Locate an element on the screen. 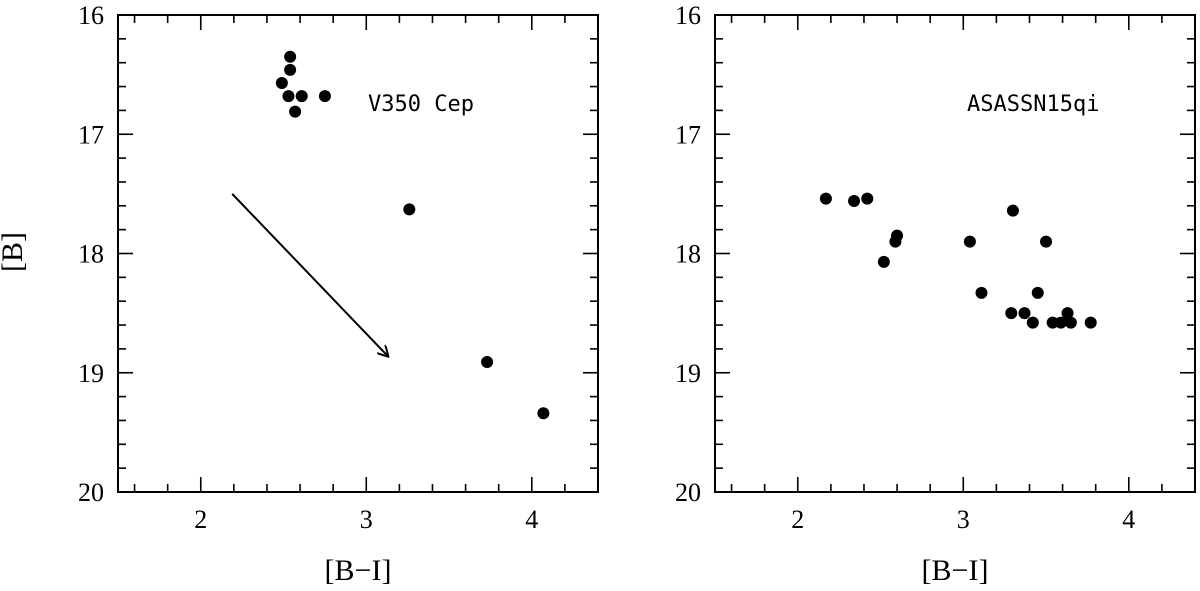  y-axis-label: [B] is located at coordinates (14, 252).